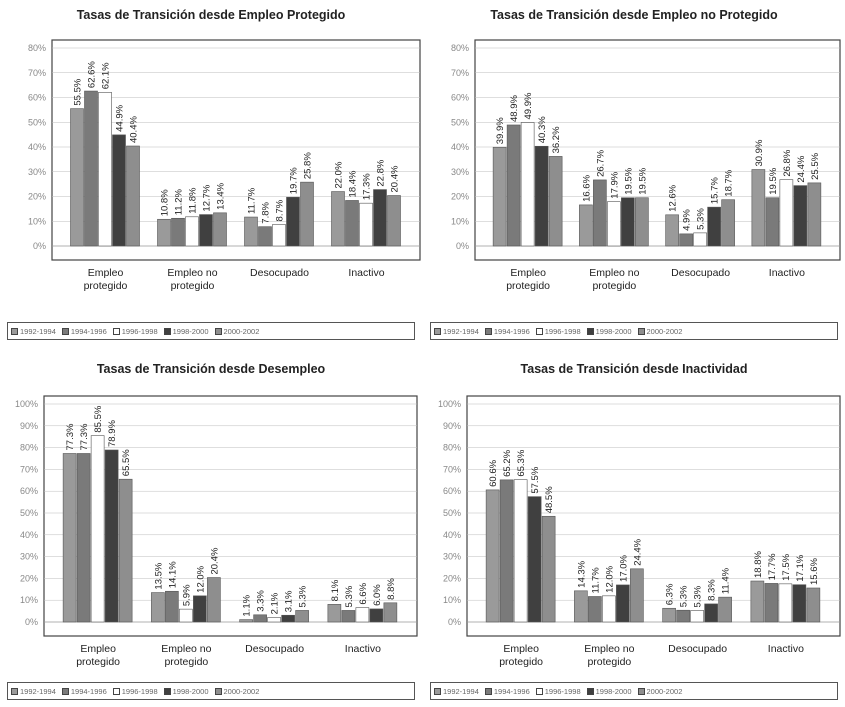 This screenshot has height=707, width=845. Describe the element at coordinates (452, 448) in the screenshot. I see `y-tick-label: 80%` at that location.